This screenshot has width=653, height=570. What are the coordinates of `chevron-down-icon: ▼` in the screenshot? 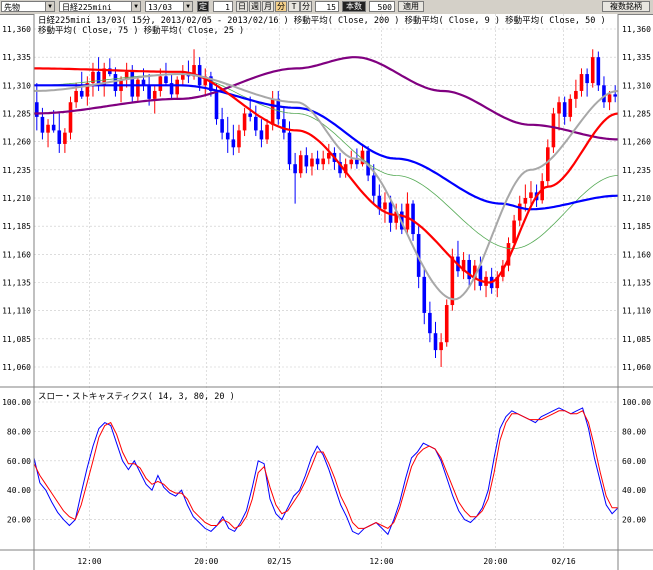 It's located at (49, 6).